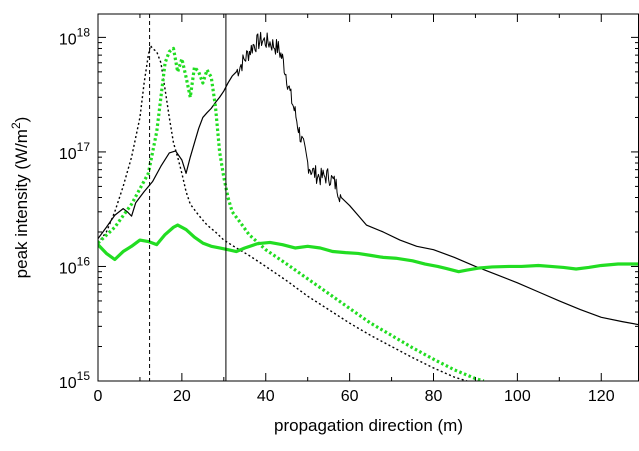  What do you see at coordinates (74, 151) in the screenshot?
I see `y-tick-label: 1017` at bounding box center [74, 151].